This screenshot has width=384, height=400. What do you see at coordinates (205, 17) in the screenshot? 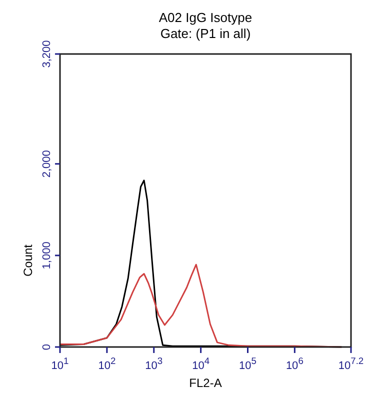
I see `chart-title: A02 IgG Isotype` at bounding box center [205, 17].